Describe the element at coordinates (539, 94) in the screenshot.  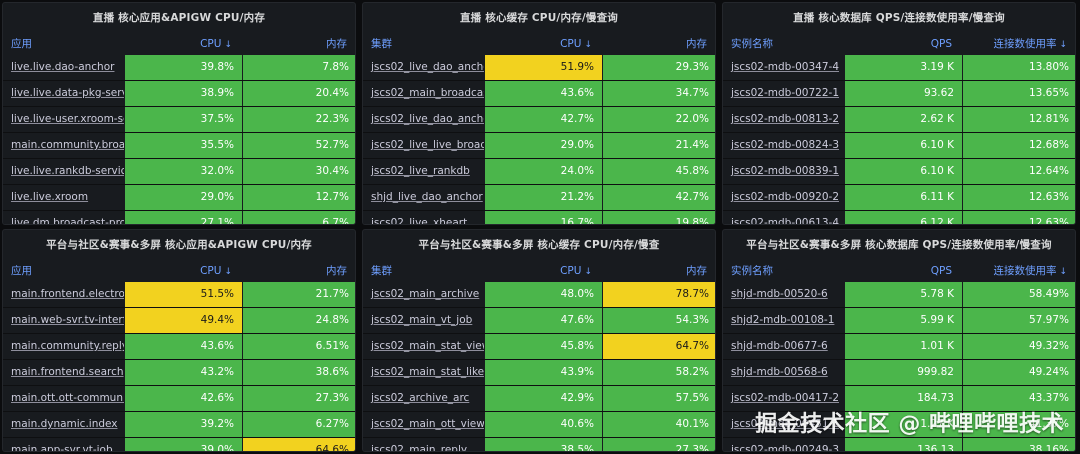
I see `table-row: jscs02_main_broadcast 43.6% 34.7%` at that location.